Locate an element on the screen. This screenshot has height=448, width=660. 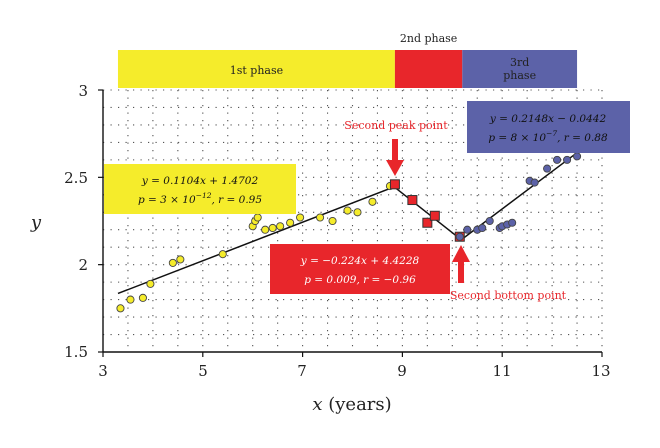
bottom-arrow is located at coordinates (461, 264).